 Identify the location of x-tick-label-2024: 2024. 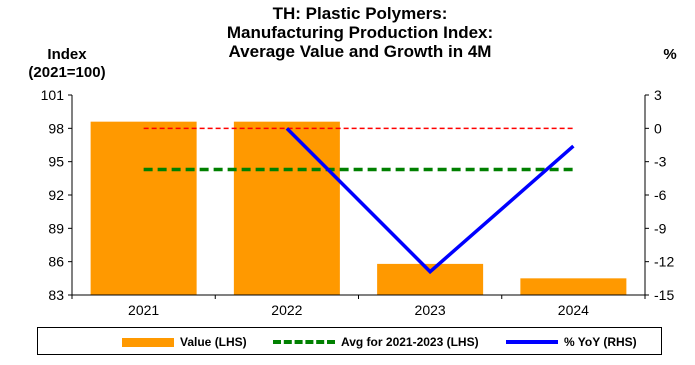
(573, 310).